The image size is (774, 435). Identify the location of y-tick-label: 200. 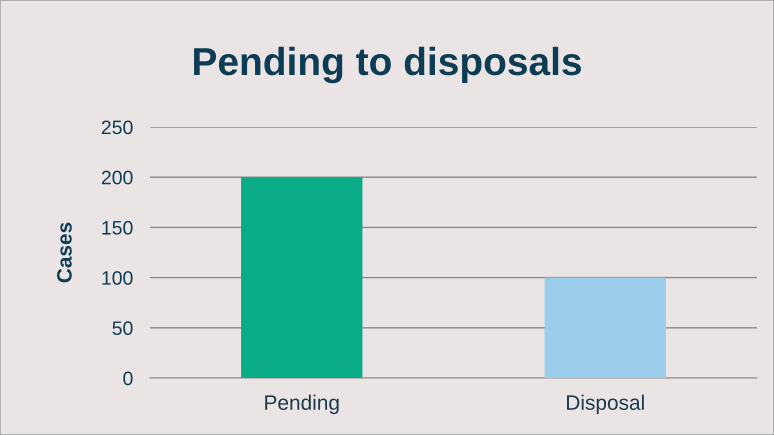
(117, 177).